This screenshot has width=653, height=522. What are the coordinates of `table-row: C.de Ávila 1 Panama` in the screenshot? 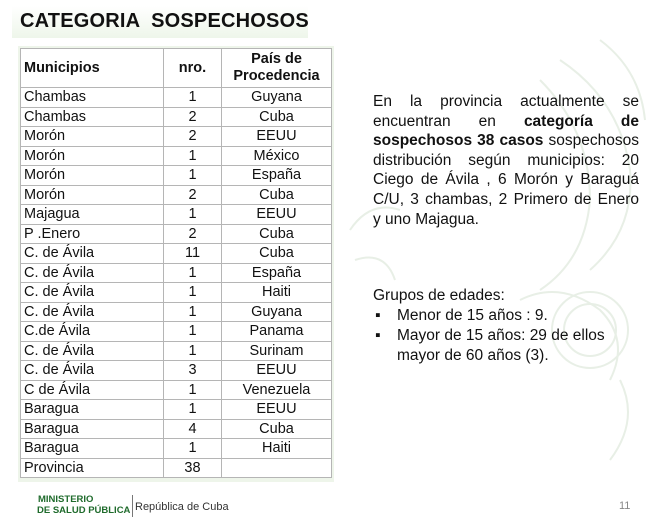 It's located at (176, 331).